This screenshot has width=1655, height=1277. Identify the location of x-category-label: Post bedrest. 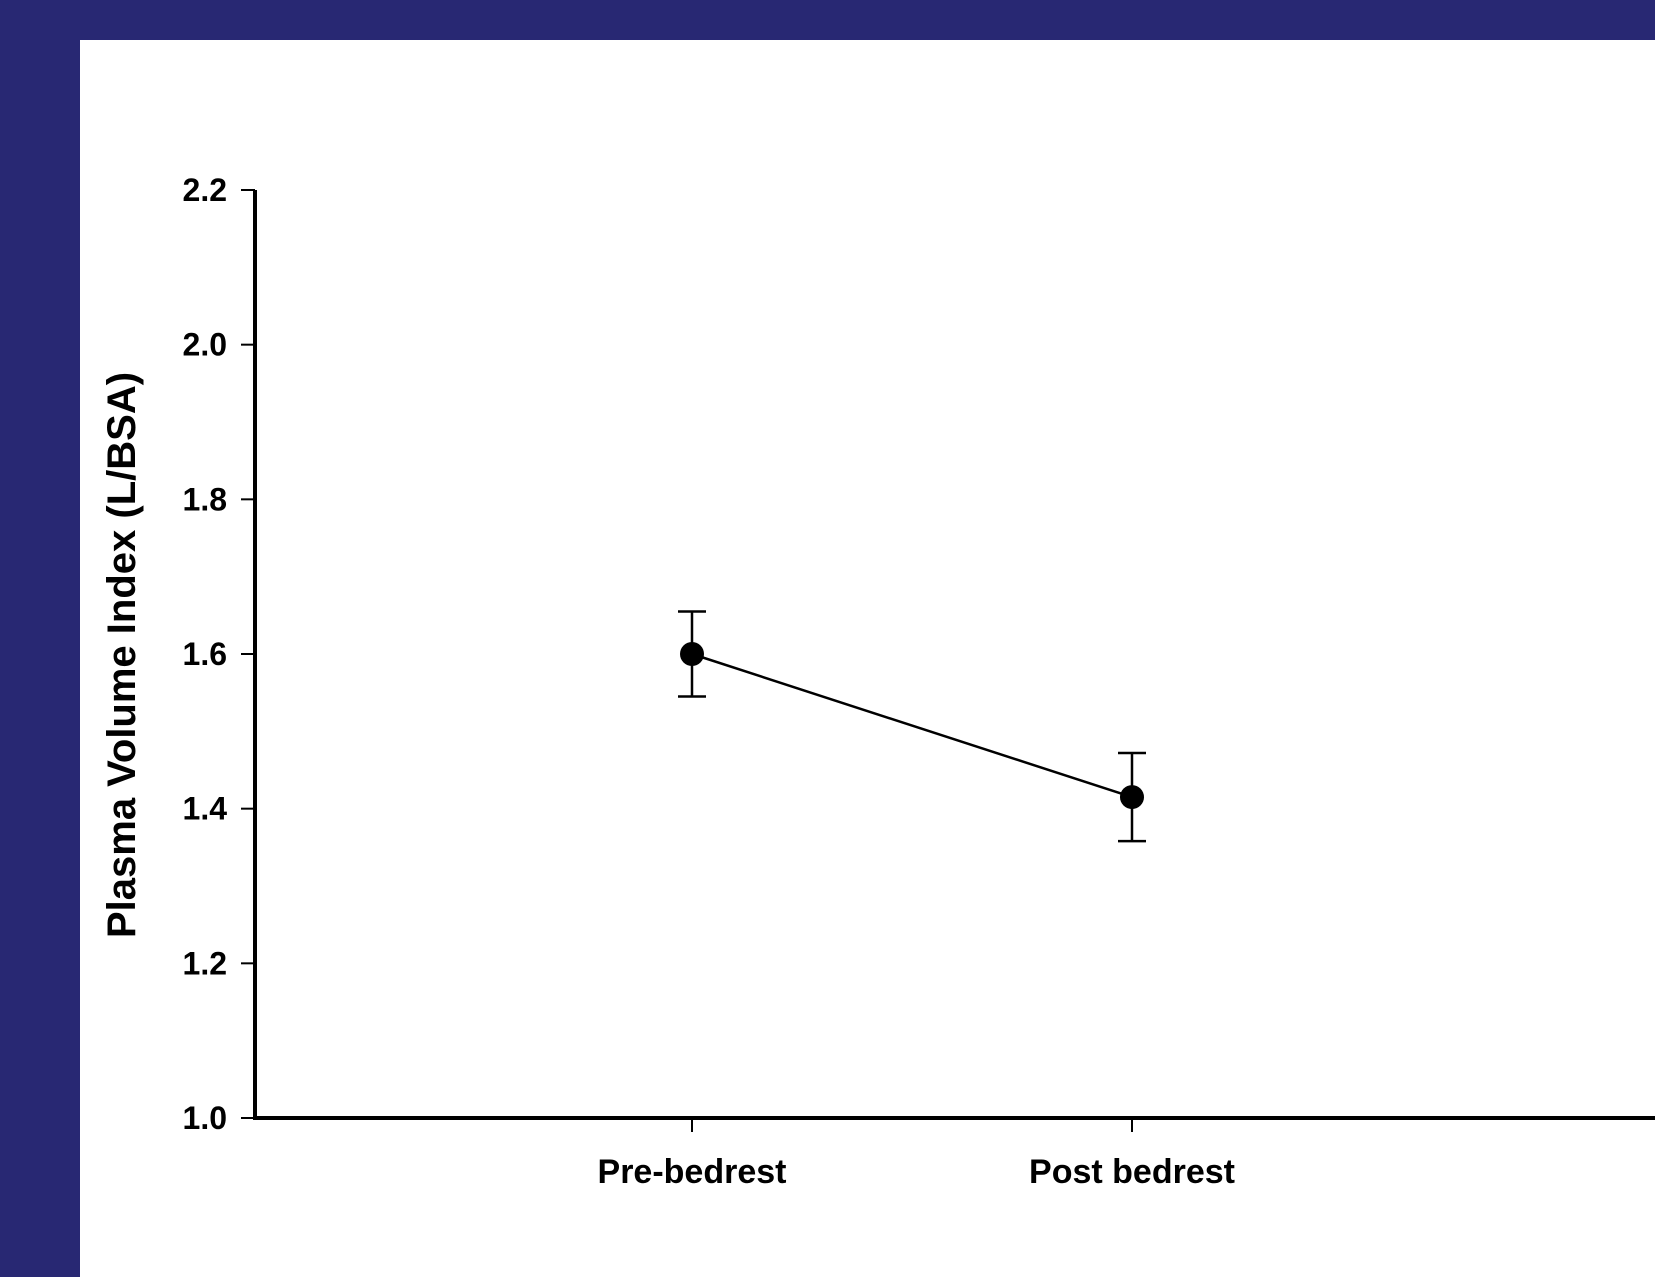
(1132, 1172).